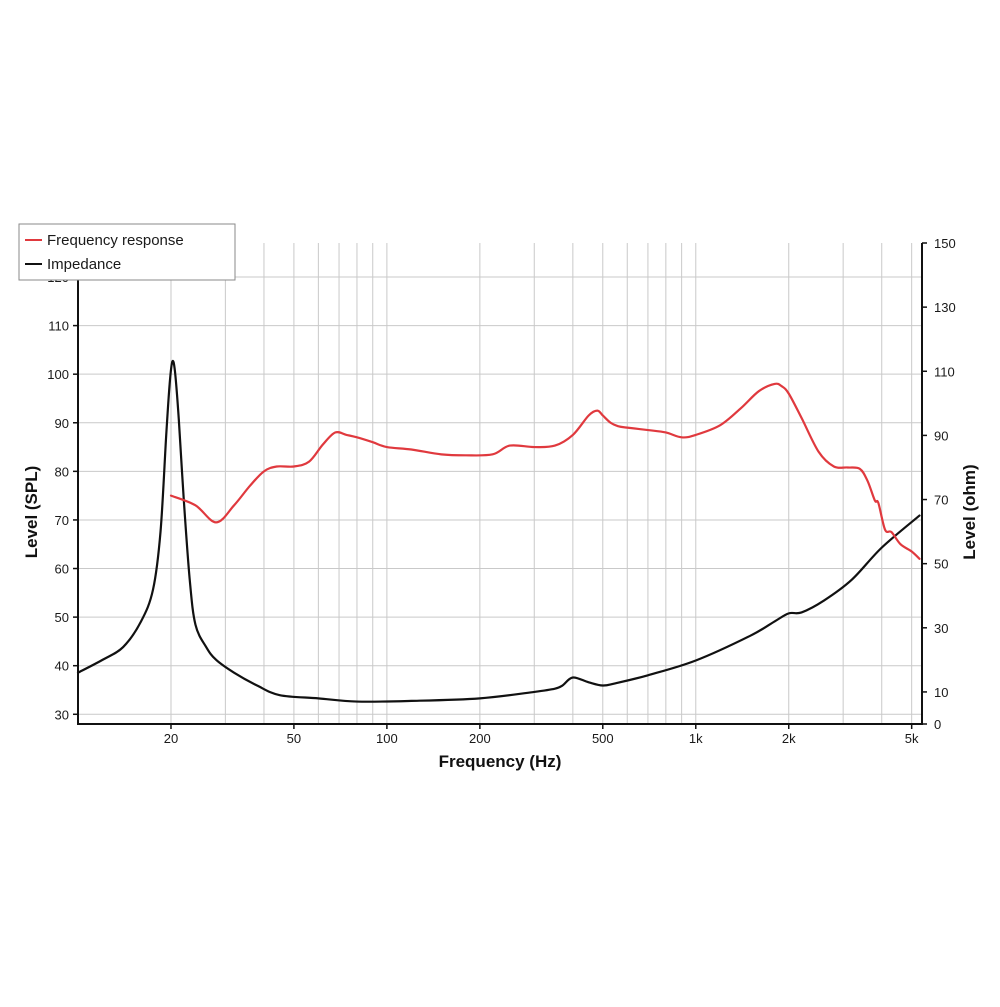 This screenshot has height=1007, width=1000. I want to click on right-tick-label: 110, so click(944, 371).